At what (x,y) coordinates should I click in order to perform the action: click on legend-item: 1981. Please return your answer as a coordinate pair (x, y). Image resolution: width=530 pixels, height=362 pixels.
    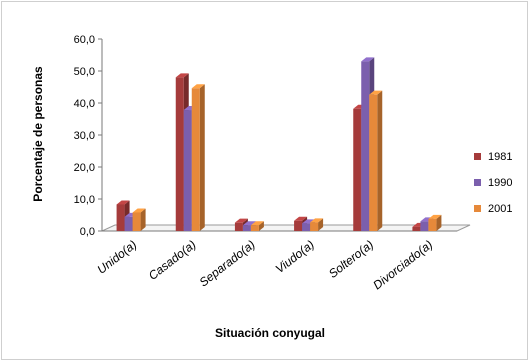
    Looking at the image, I should click on (493, 157).